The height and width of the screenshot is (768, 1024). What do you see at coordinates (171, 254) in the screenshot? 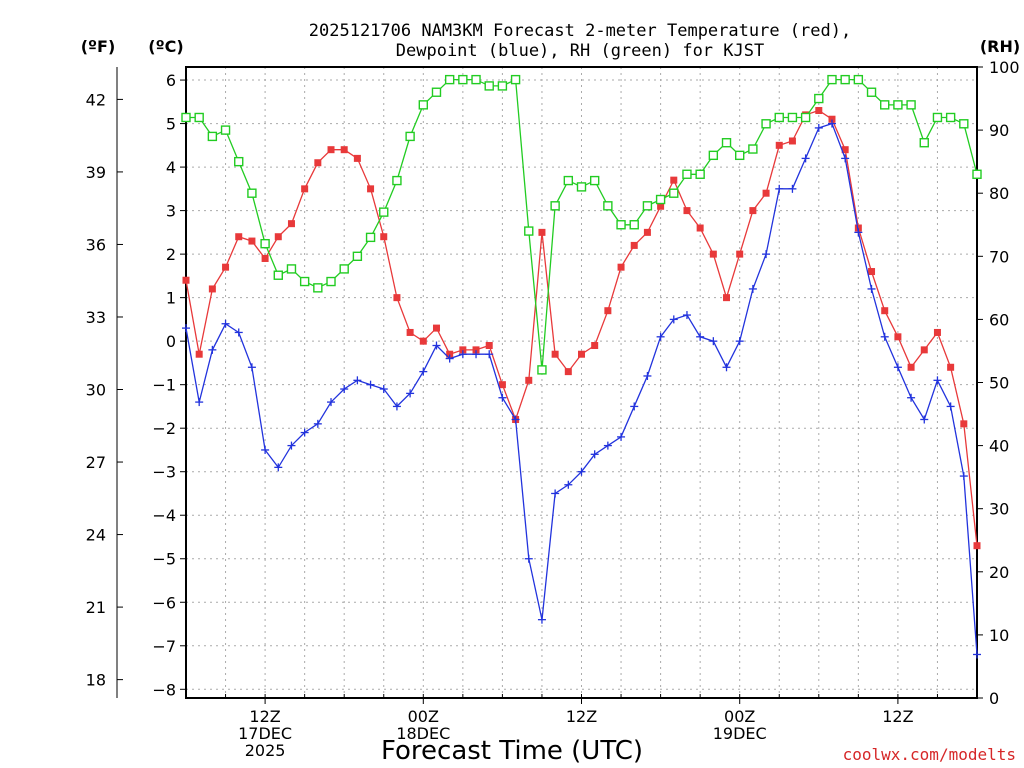
I see `celsius-tick-label: 2` at bounding box center [171, 254].